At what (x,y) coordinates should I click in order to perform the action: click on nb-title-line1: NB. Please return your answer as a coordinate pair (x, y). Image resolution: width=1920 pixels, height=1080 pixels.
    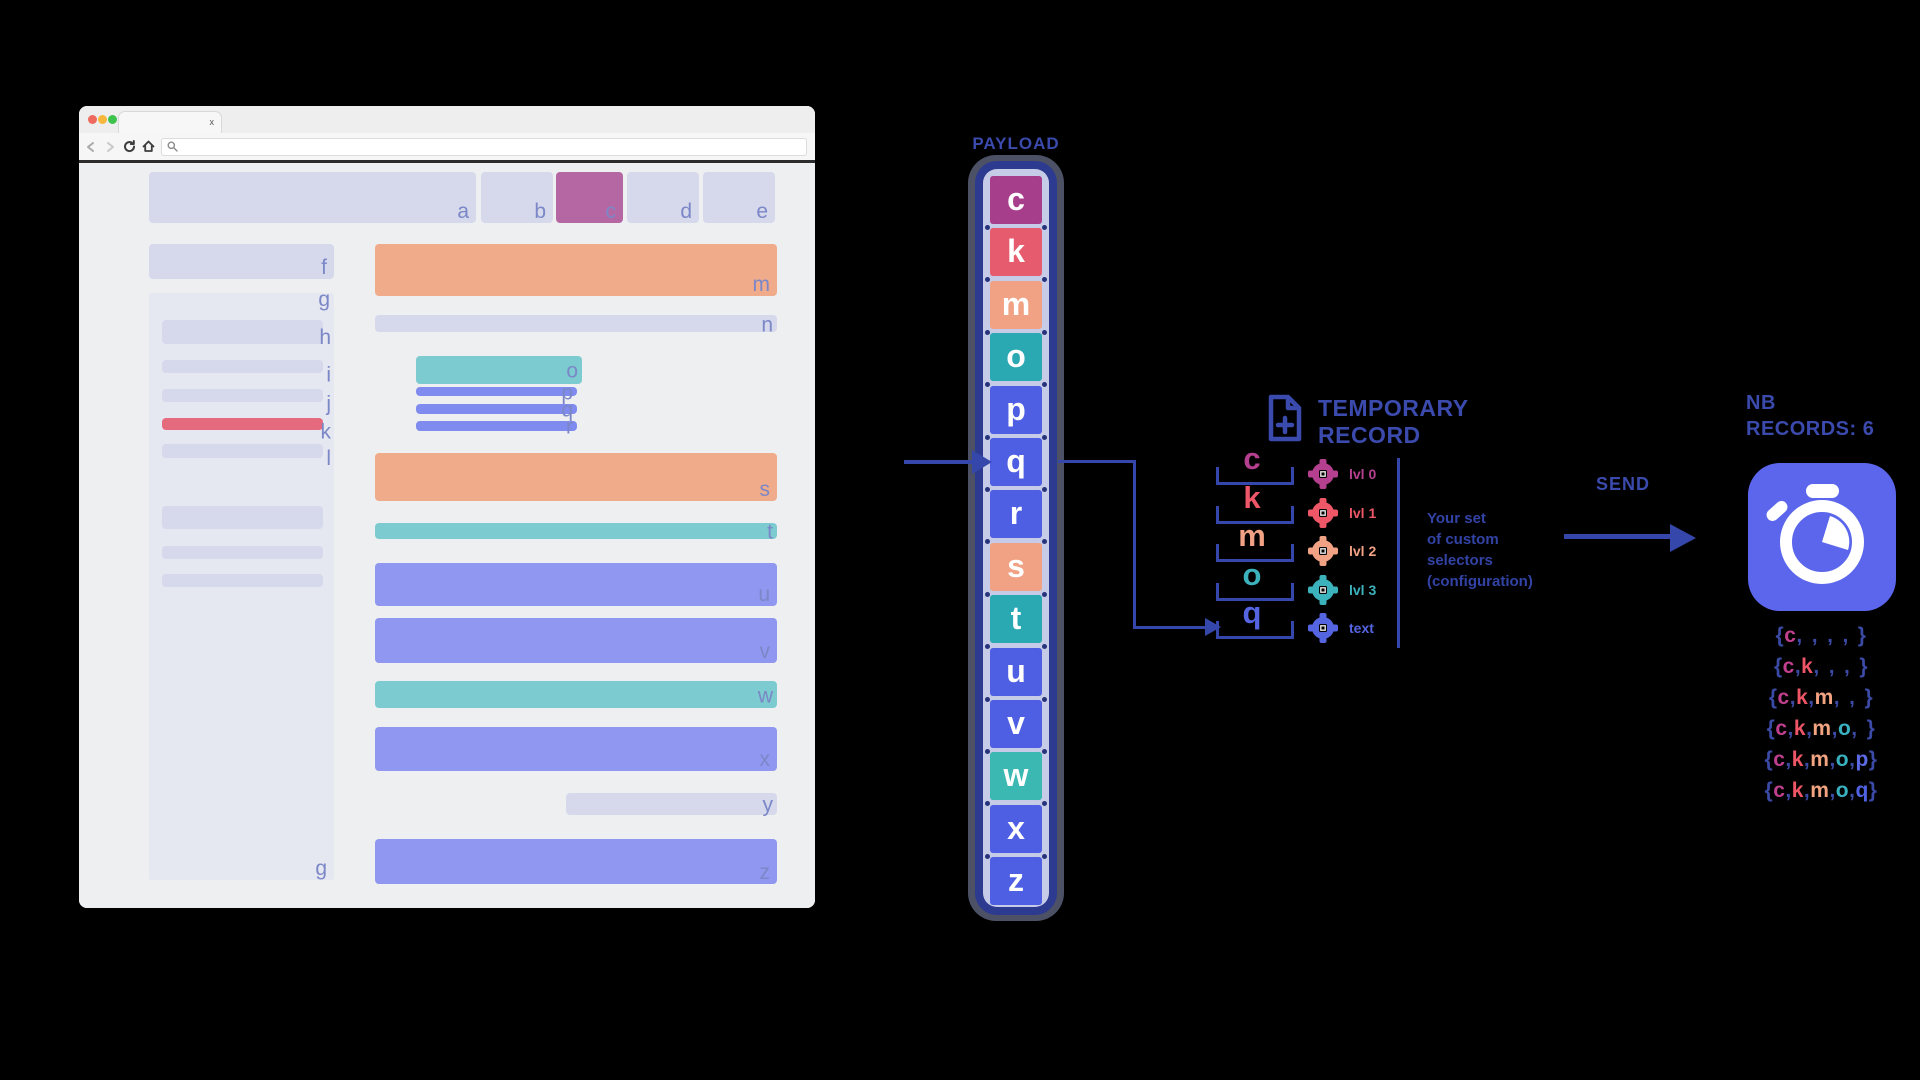
    Looking at the image, I should click on (1761, 403).